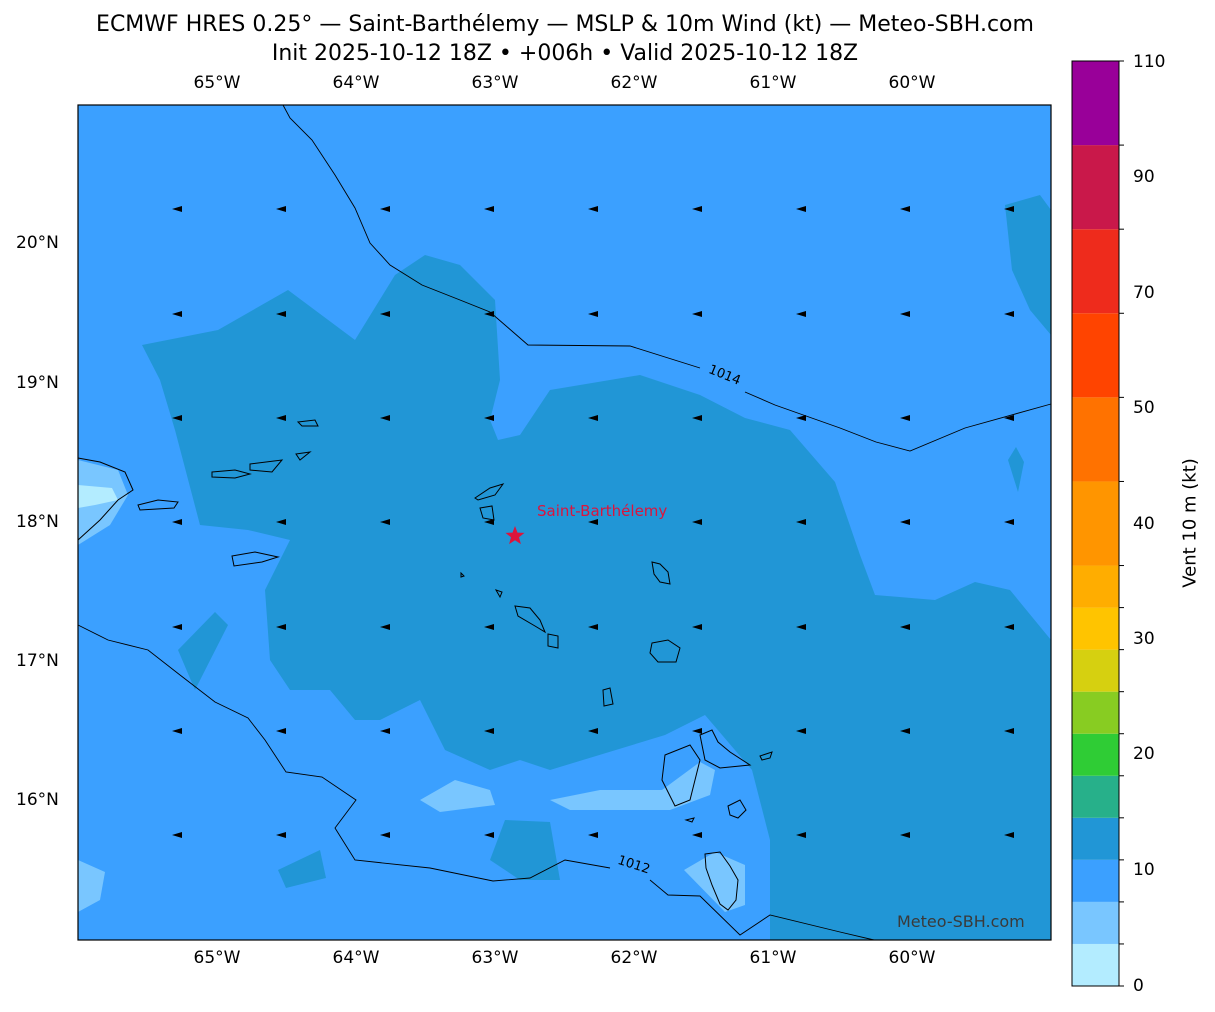 Image resolution: width=1215 pixels, height=1012 pixels. What do you see at coordinates (536, 627) in the screenshot?
I see `island-st-kitts-nevis` at bounding box center [536, 627].